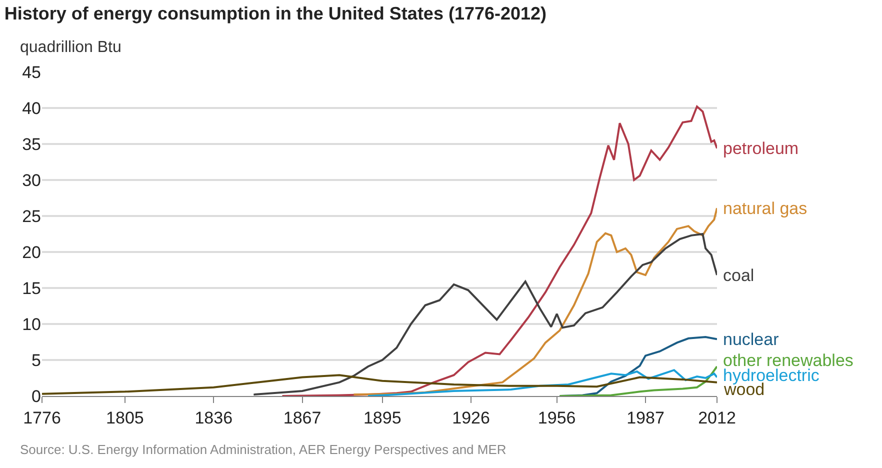  I want to click on series-label: nuclear, so click(751, 339).